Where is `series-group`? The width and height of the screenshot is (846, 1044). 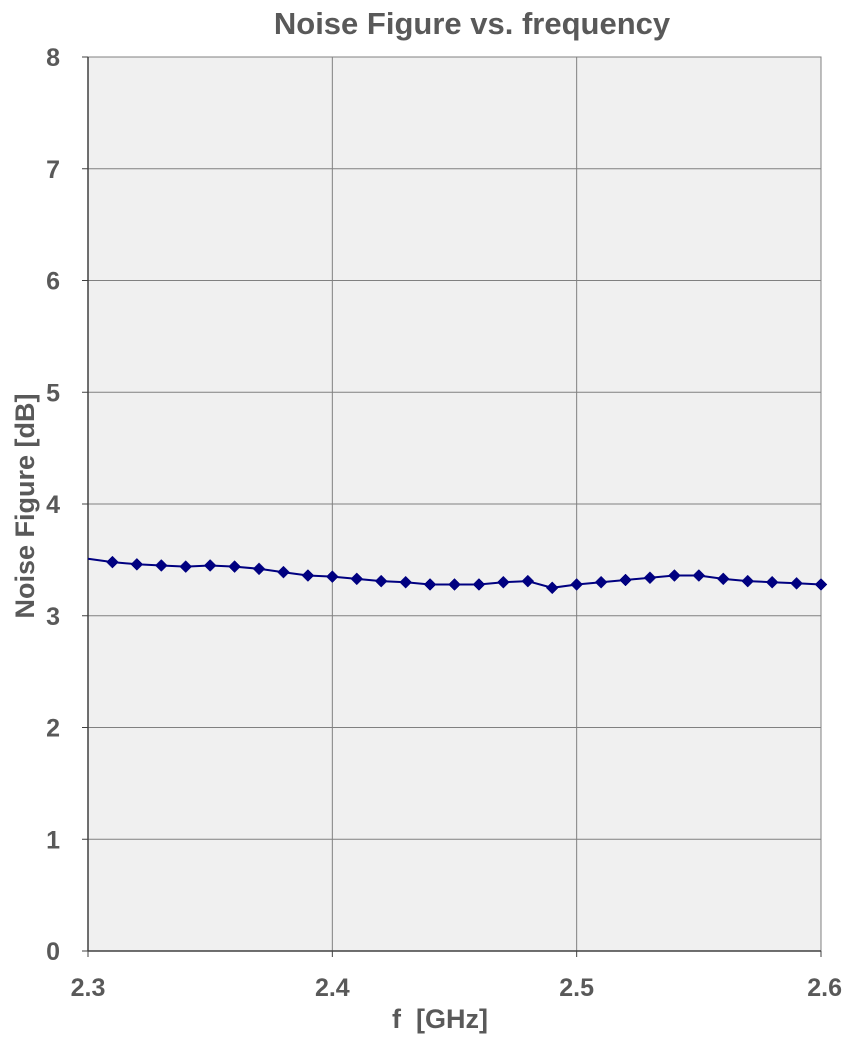 series-group is located at coordinates (457, 575).